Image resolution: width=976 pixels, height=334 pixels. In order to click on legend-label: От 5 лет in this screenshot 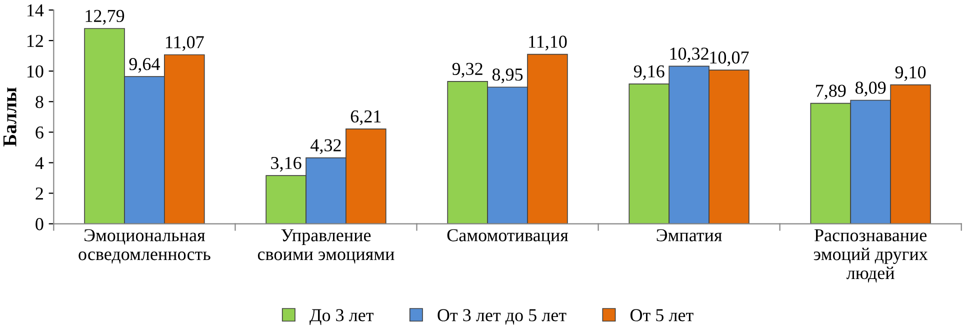, I will do `click(662, 315)`.